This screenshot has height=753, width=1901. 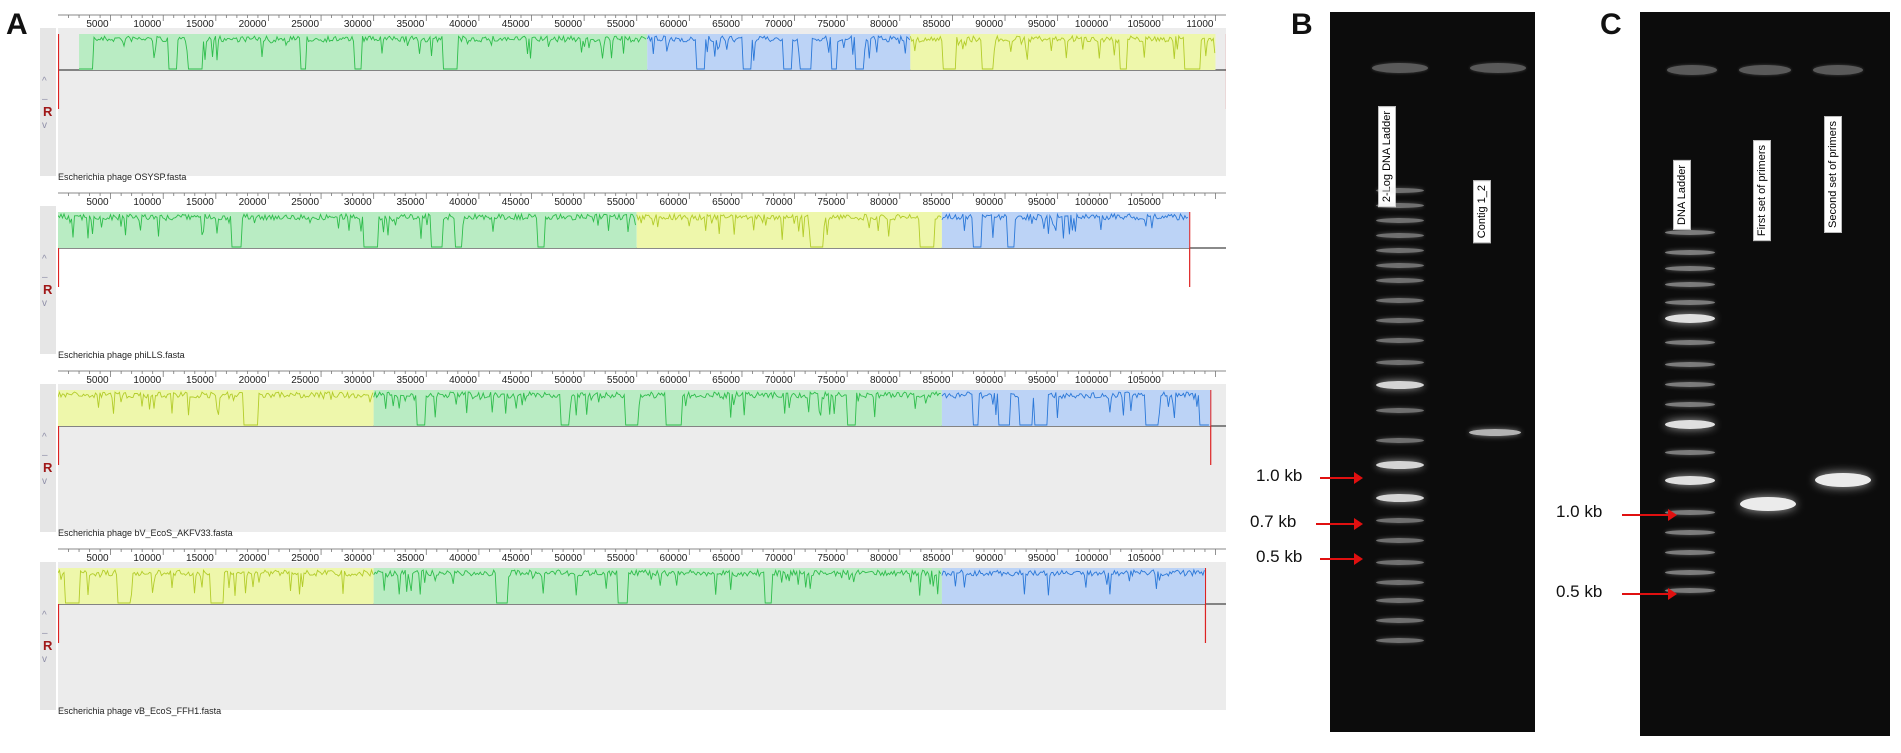 What do you see at coordinates (1076, 408) in the screenshot?
I see `lcb-block-blue` at bounding box center [1076, 408].